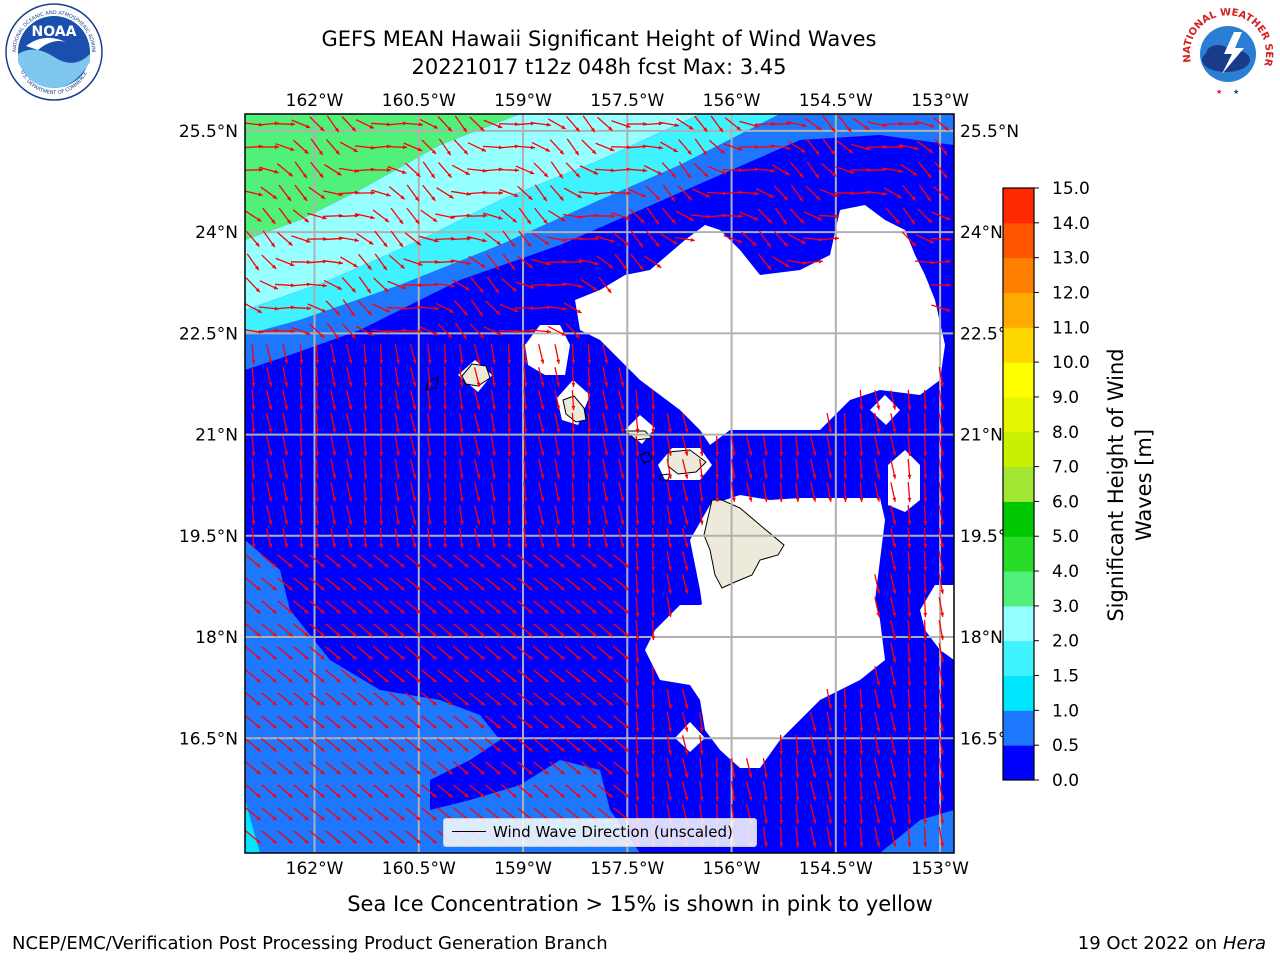  Describe the element at coordinates (432, 383) in the screenshot. I see `island-niihau` at that location.